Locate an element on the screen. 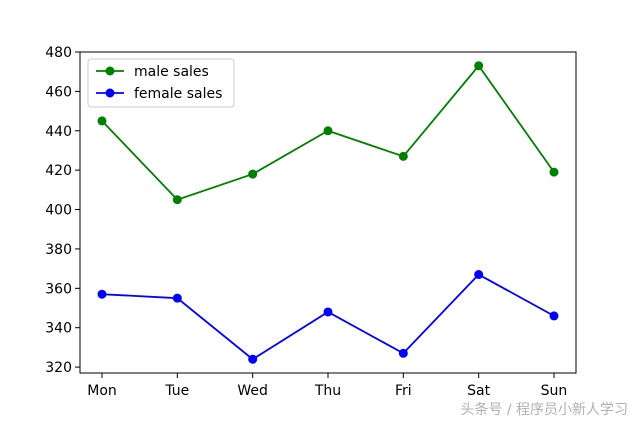 Image resolution: width=640 pixels, height=427 pixels. y-axis: 320 340 360 380 400 420 440 460 480 is located at coordinates (62, 210).